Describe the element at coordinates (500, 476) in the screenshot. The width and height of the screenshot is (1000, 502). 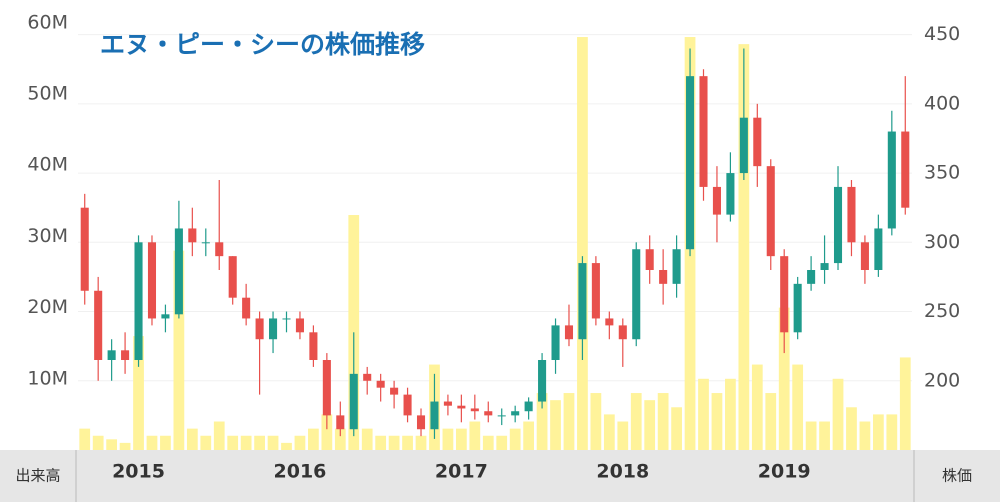
I see `x-axis-band` at that location.